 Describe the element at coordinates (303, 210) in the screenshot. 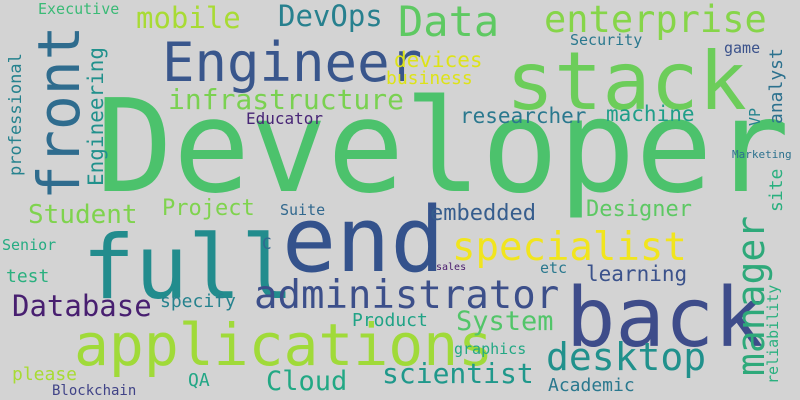

I see `word-suite: Suite` at that location.